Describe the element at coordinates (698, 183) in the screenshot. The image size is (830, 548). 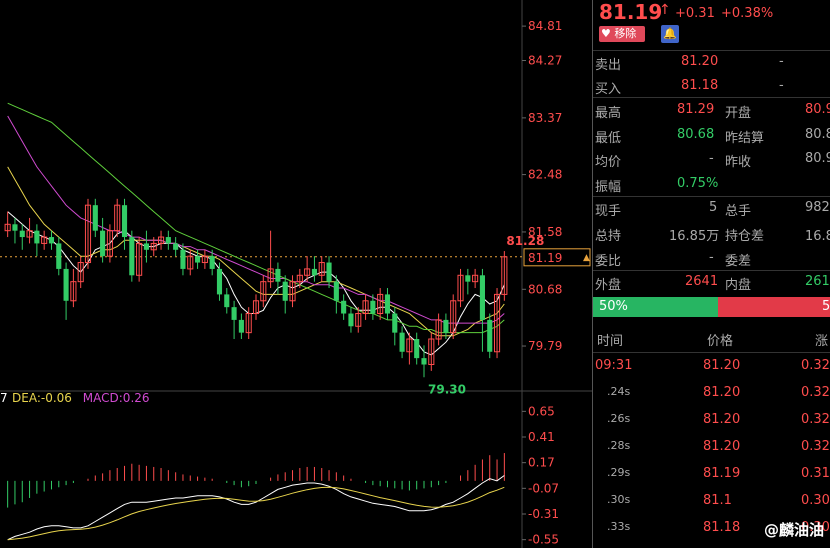
I see `stat-value: 0.75%` at that location.